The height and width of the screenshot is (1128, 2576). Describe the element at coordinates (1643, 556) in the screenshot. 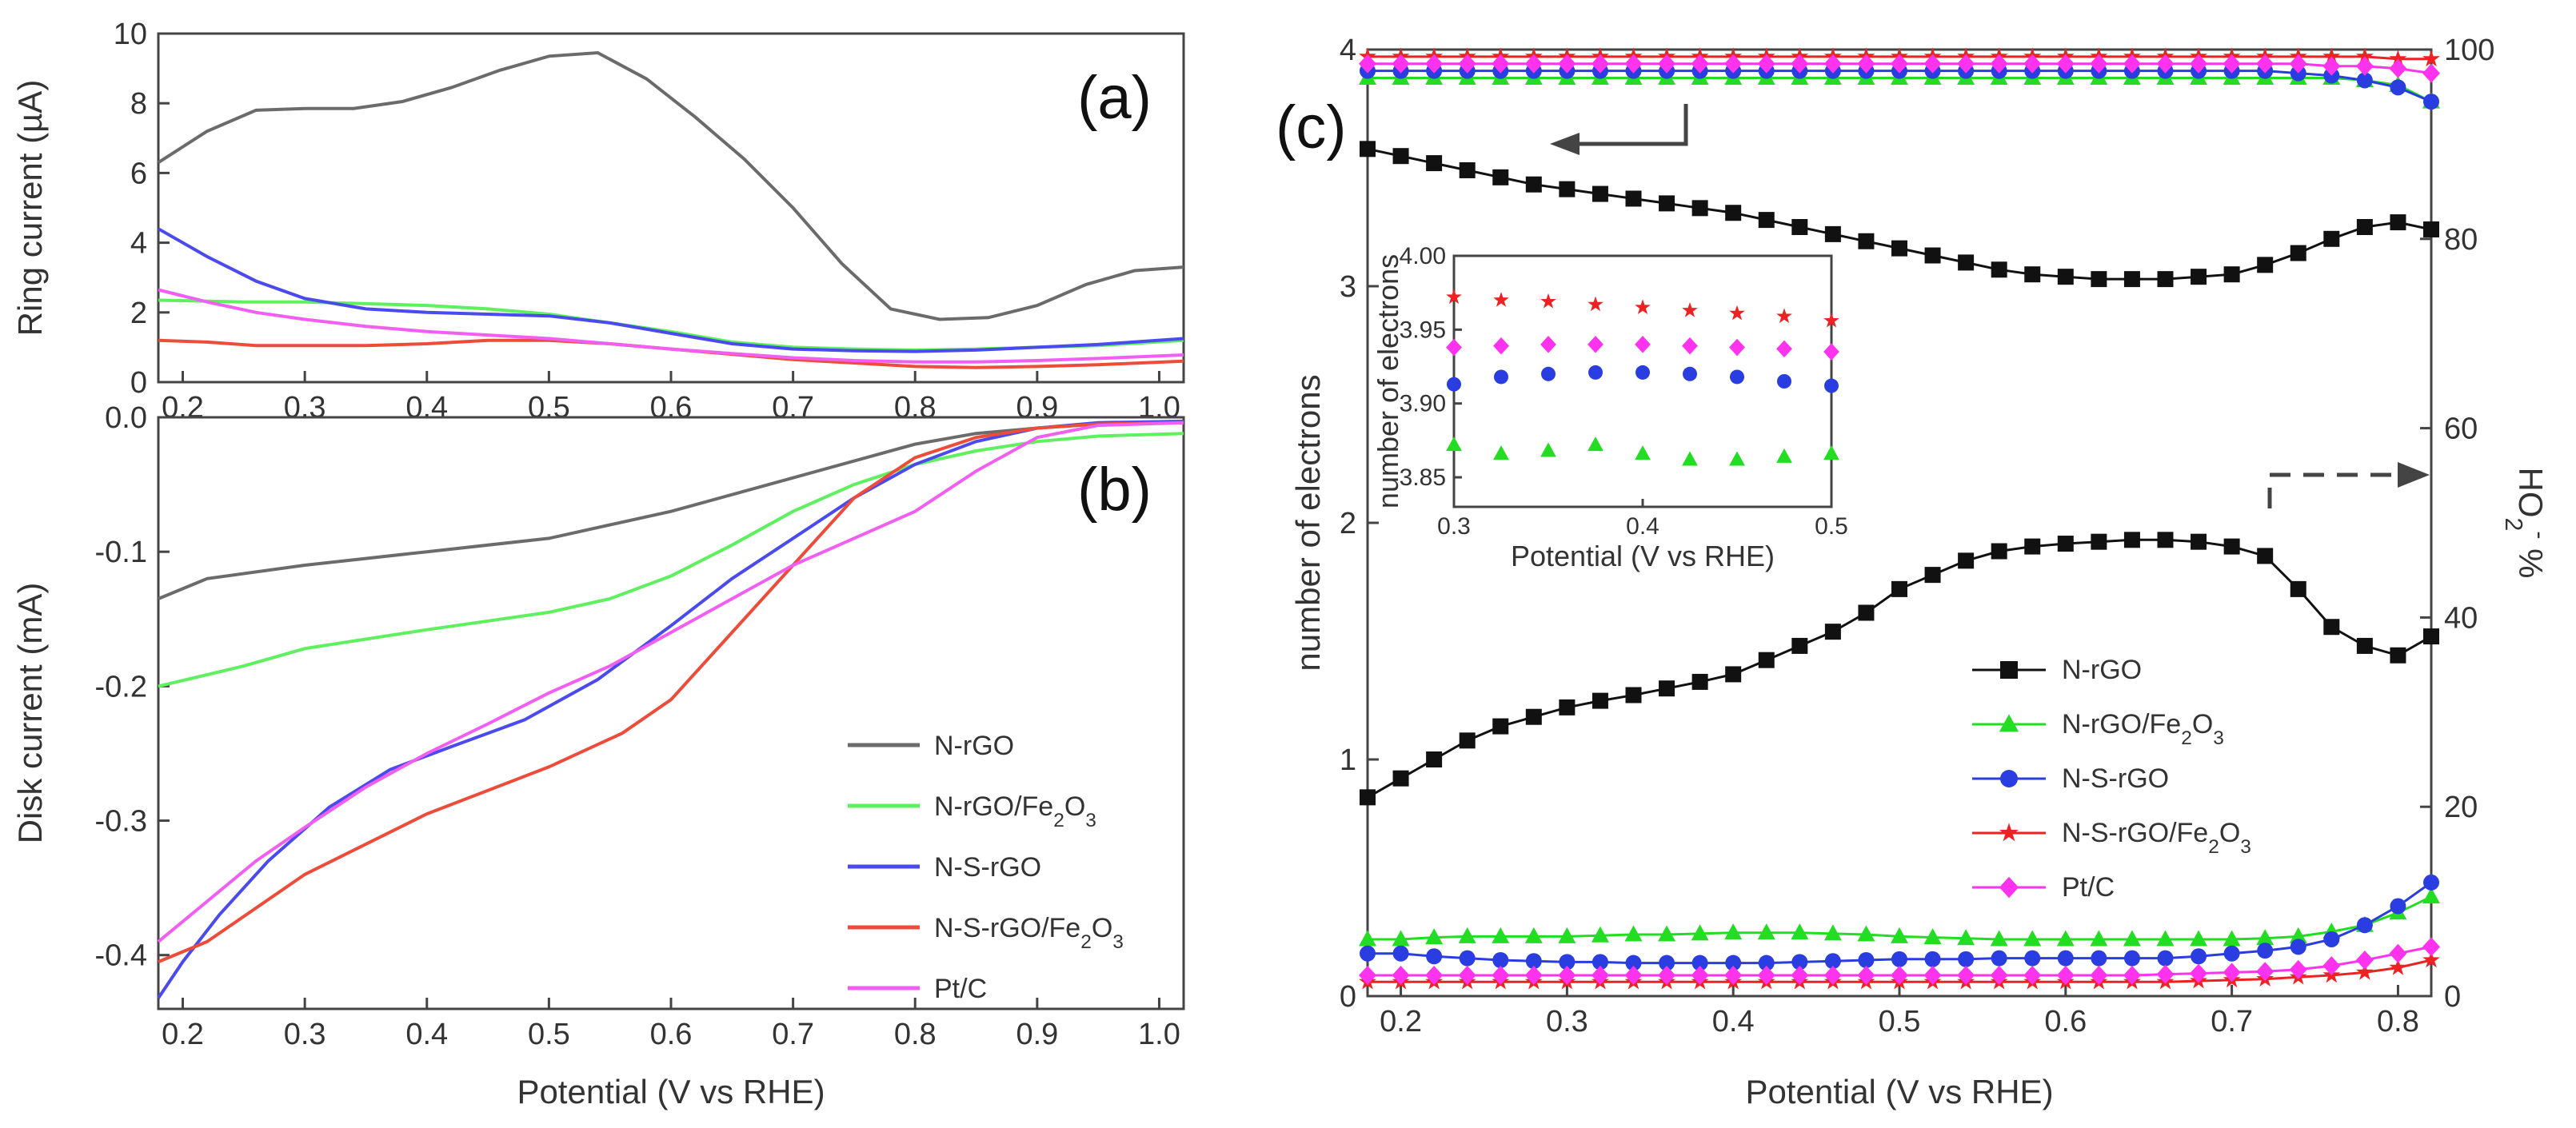

I see `inset-x-axis-label: Potential (V vs RHE)` at that location.